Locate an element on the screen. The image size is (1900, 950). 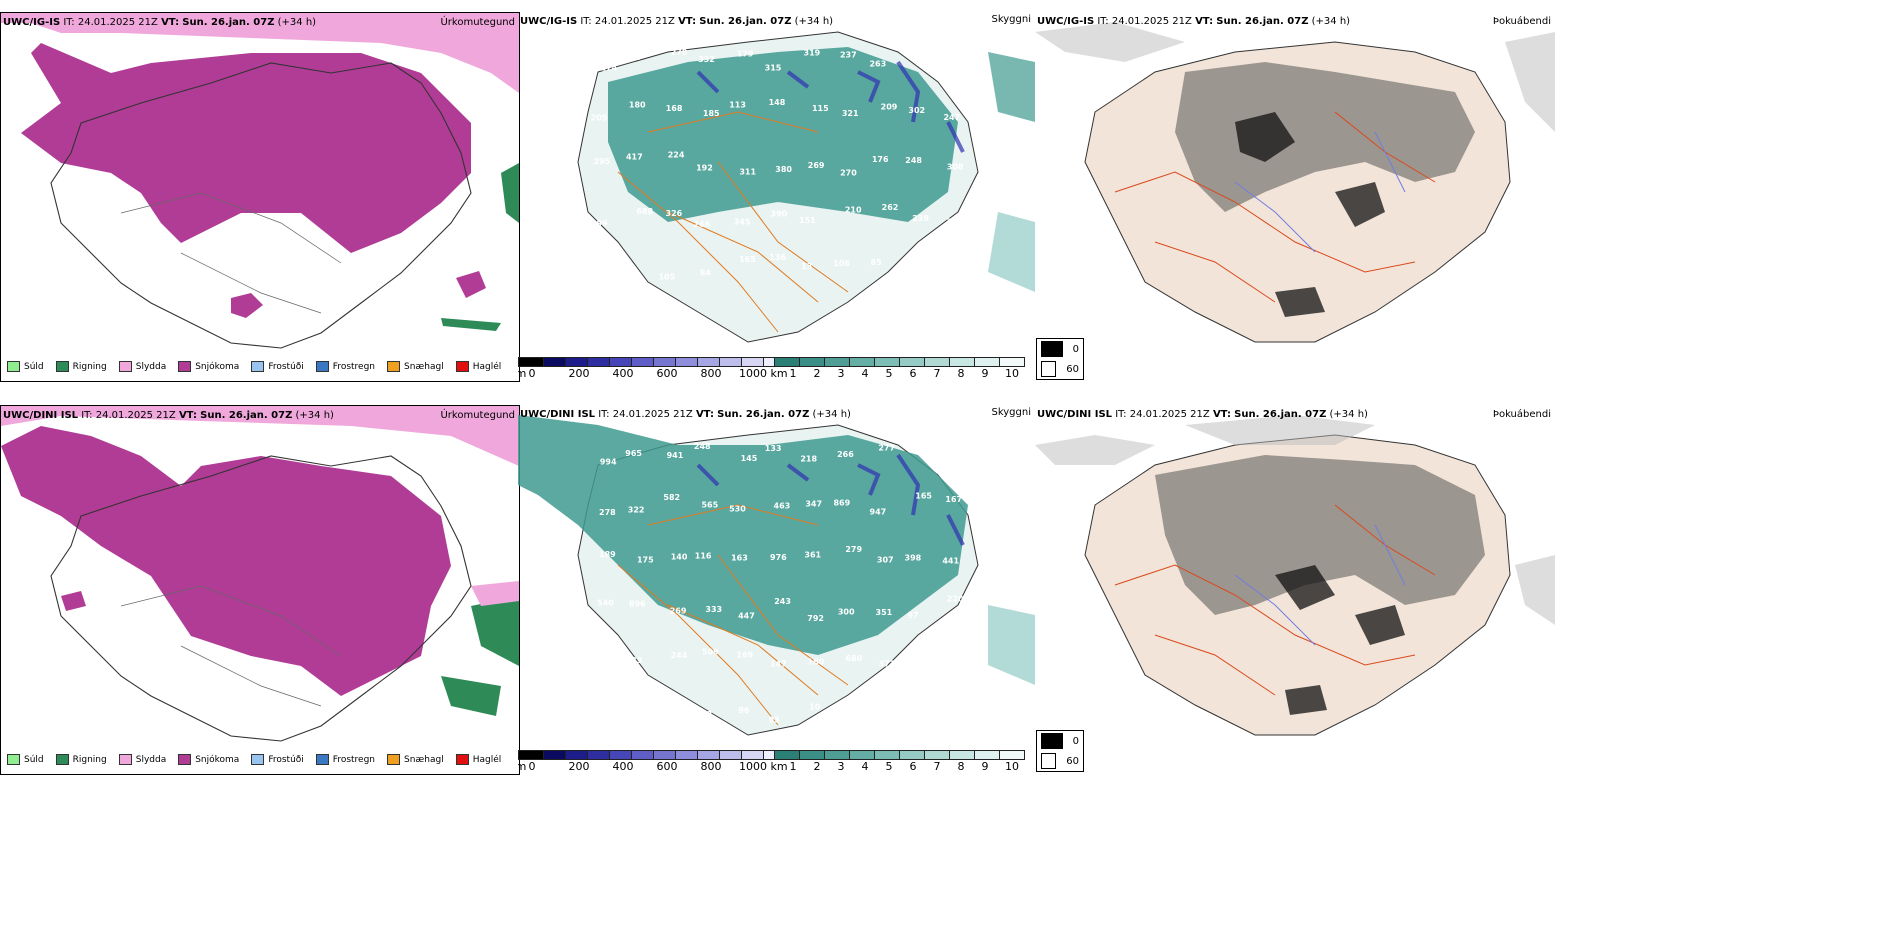
ceiling-label: 136 is located at coordinates (777, 257).